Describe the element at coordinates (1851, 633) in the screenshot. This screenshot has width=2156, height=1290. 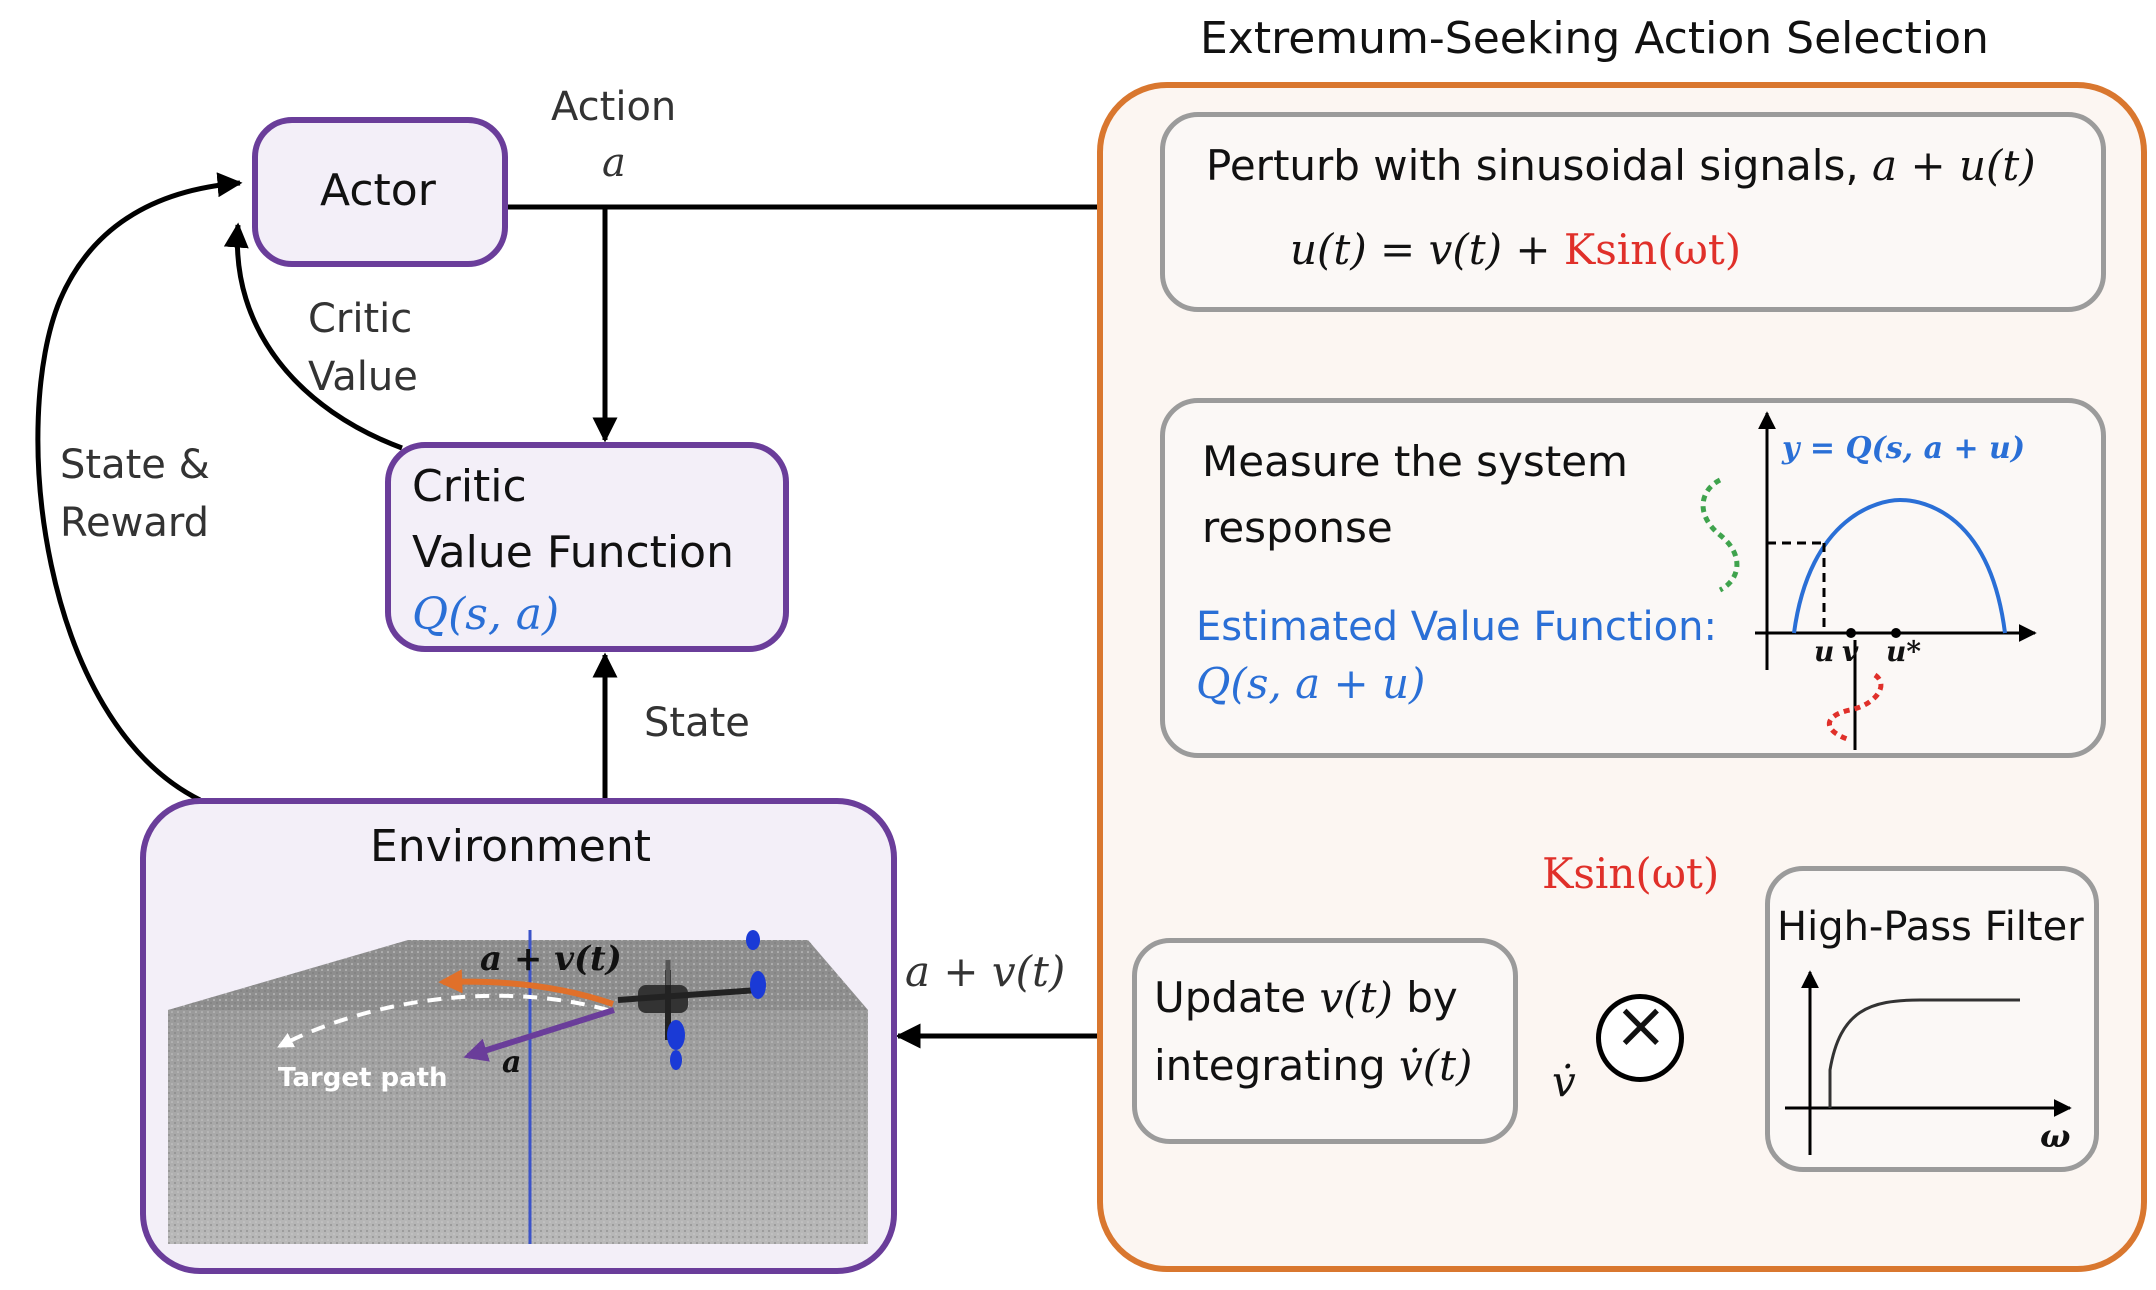
I see `plot-point-v` at that location.